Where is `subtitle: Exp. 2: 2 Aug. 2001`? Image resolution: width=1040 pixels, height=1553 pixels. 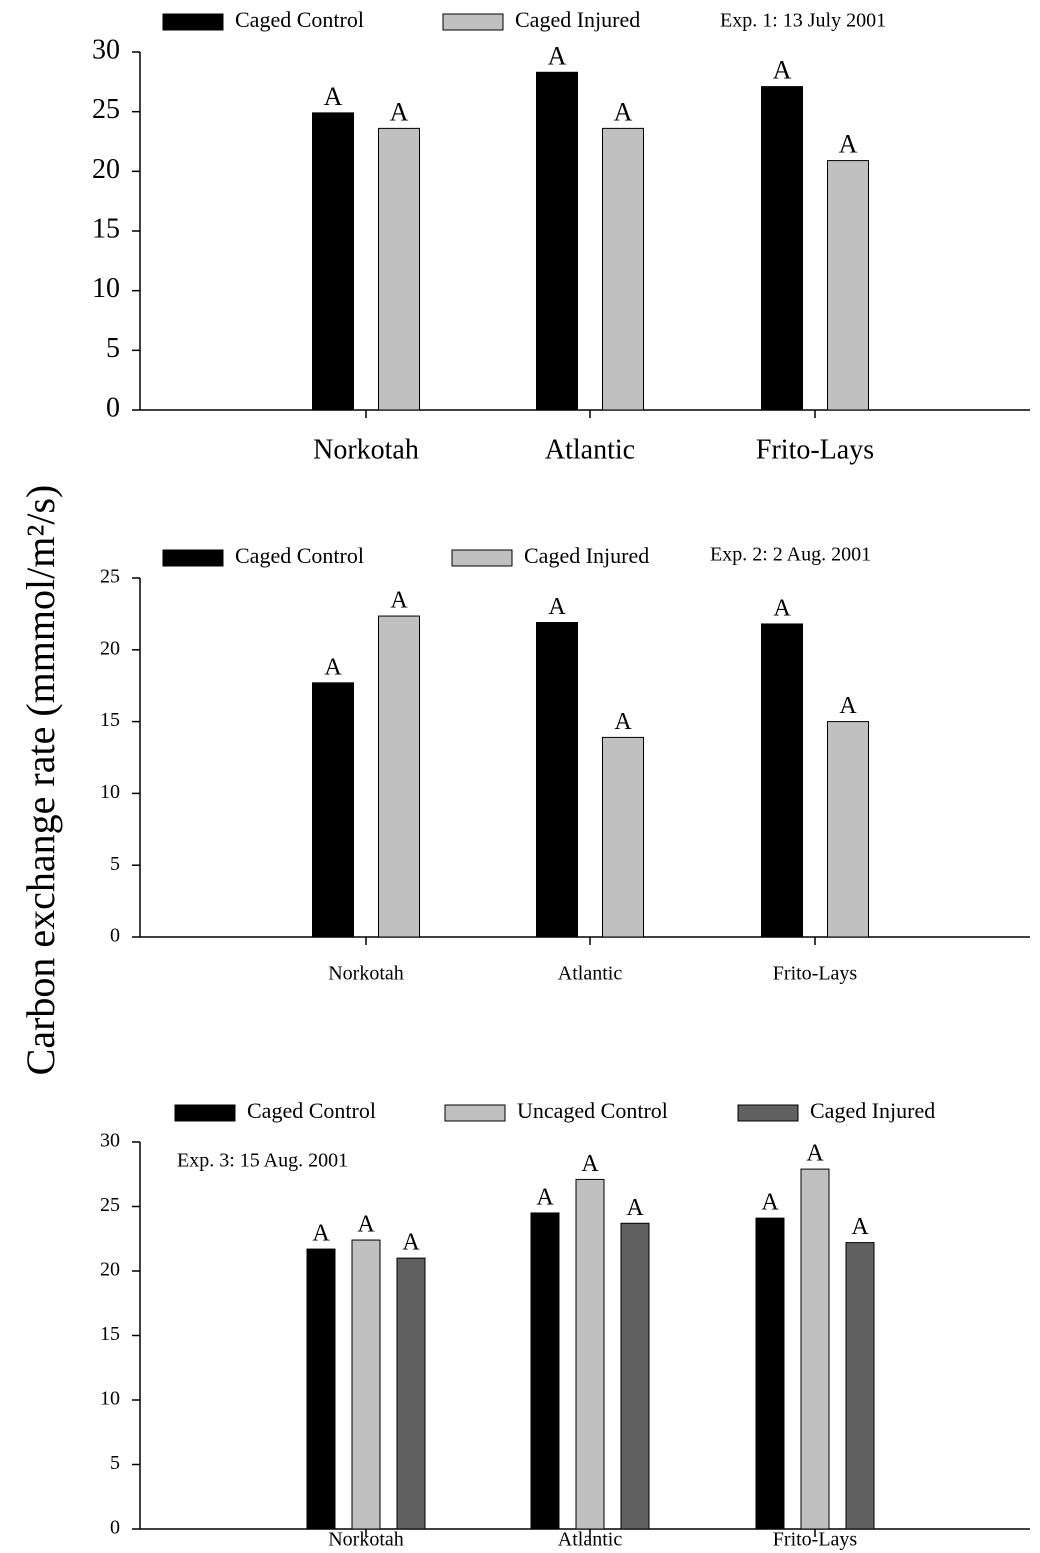
subtitle: Exp. 2: 2 Aug. 2001 is located at coordinates (790, 555).